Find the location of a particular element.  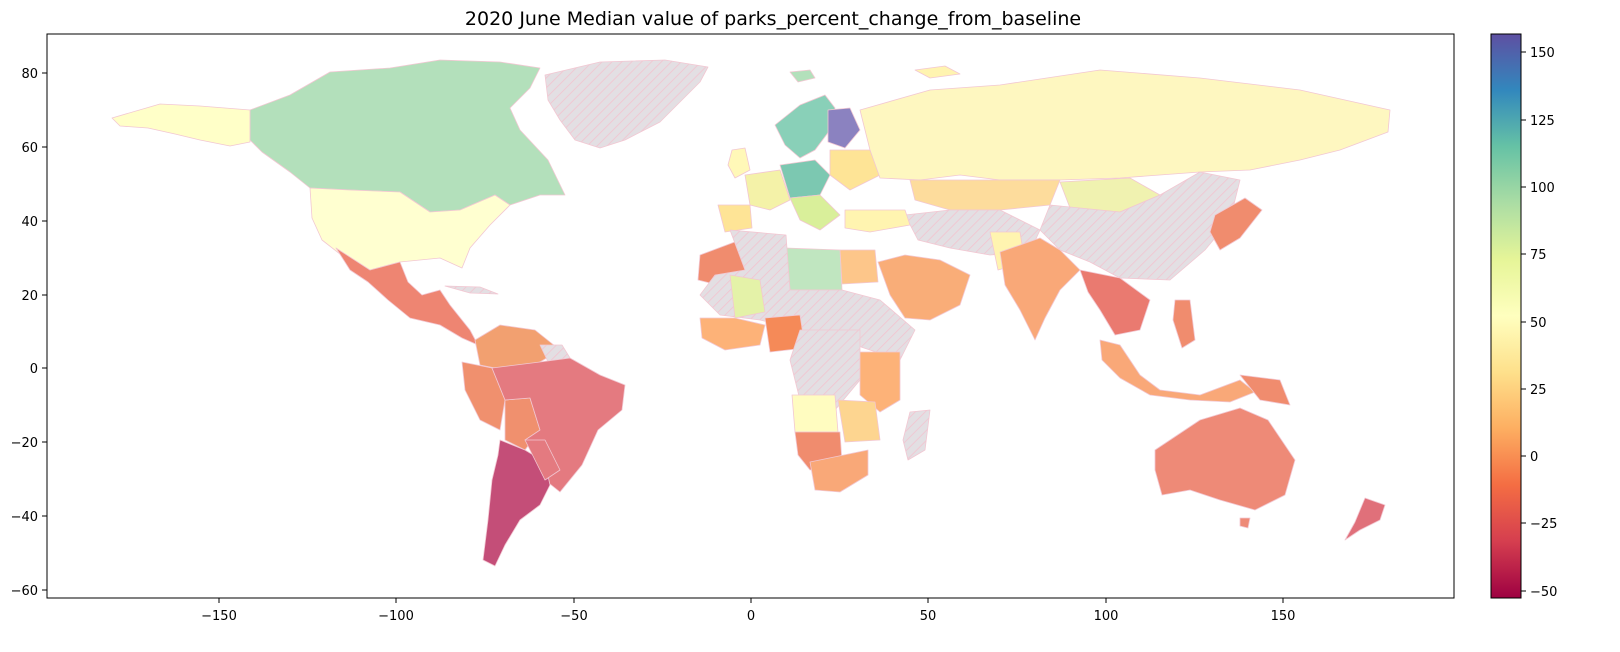

region-kazakhstan is located at coordinates (985, 195).